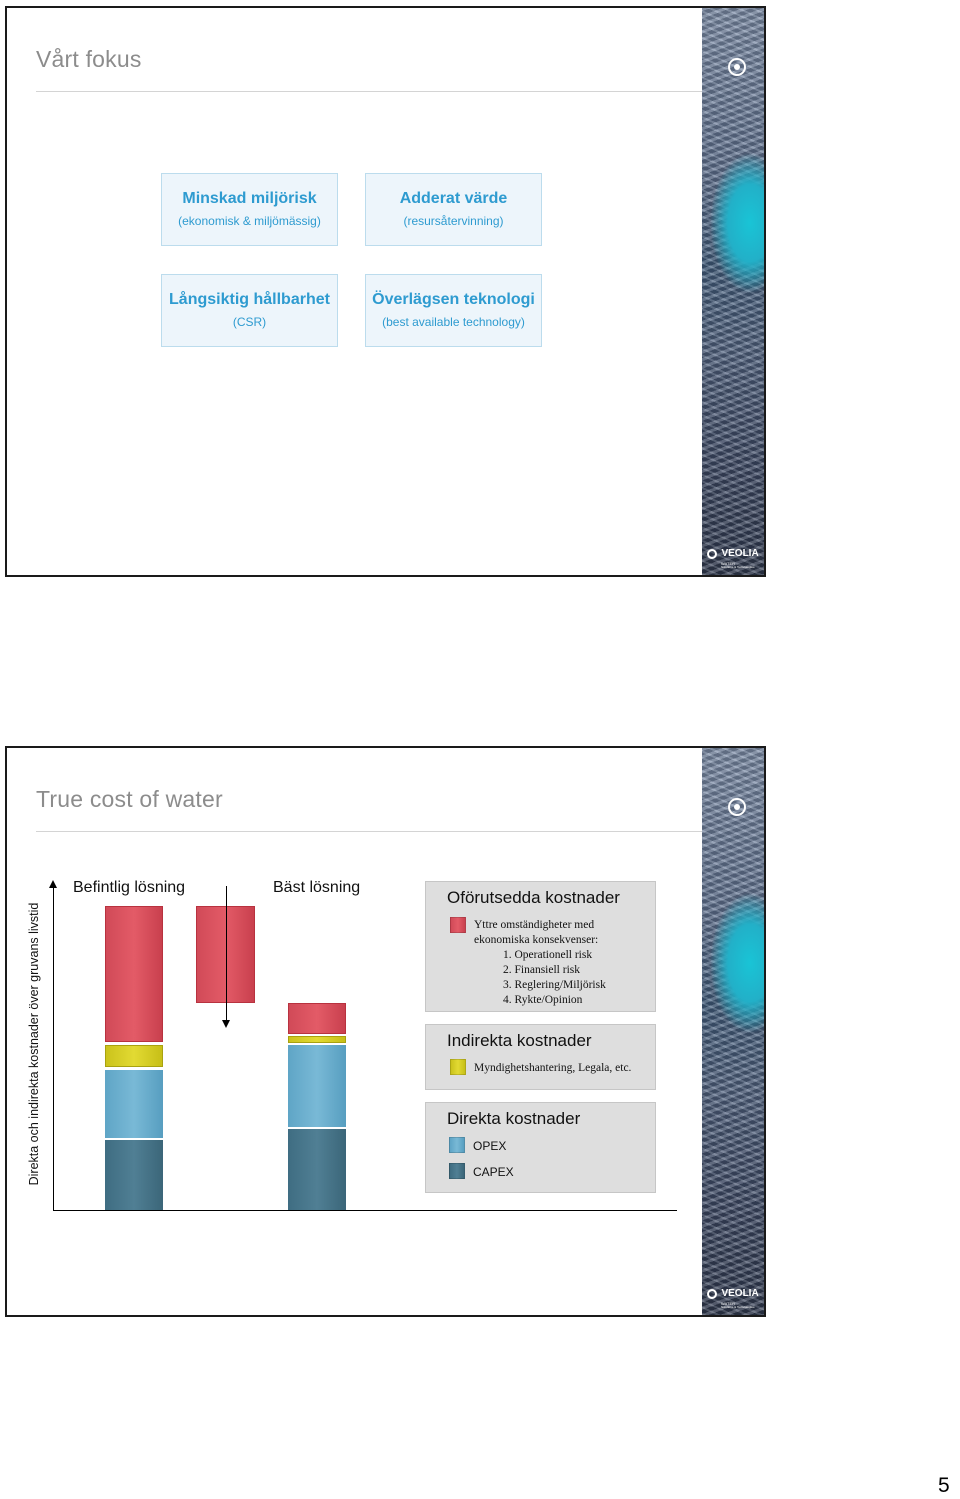 Image resolution: width=960 pixels, height=1499 pixels. What do you see at coordinates (317, 887) in the screenshot?
I see `column-label-bast: Bäst lösning` at bounding box center [317, 887].